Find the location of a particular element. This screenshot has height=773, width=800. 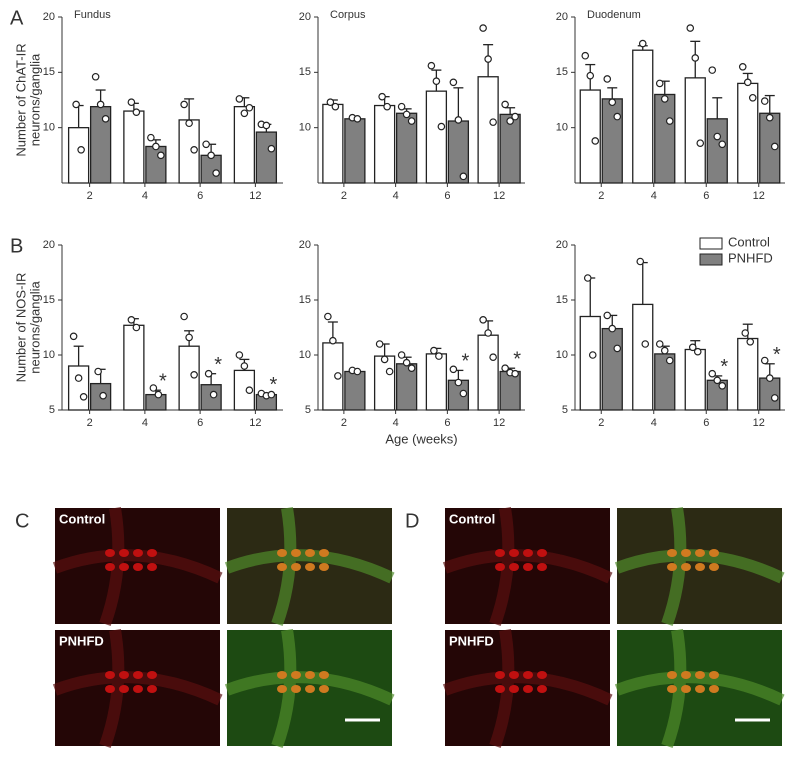

x-tick-label: 4 is located at coordinates (145, 423).